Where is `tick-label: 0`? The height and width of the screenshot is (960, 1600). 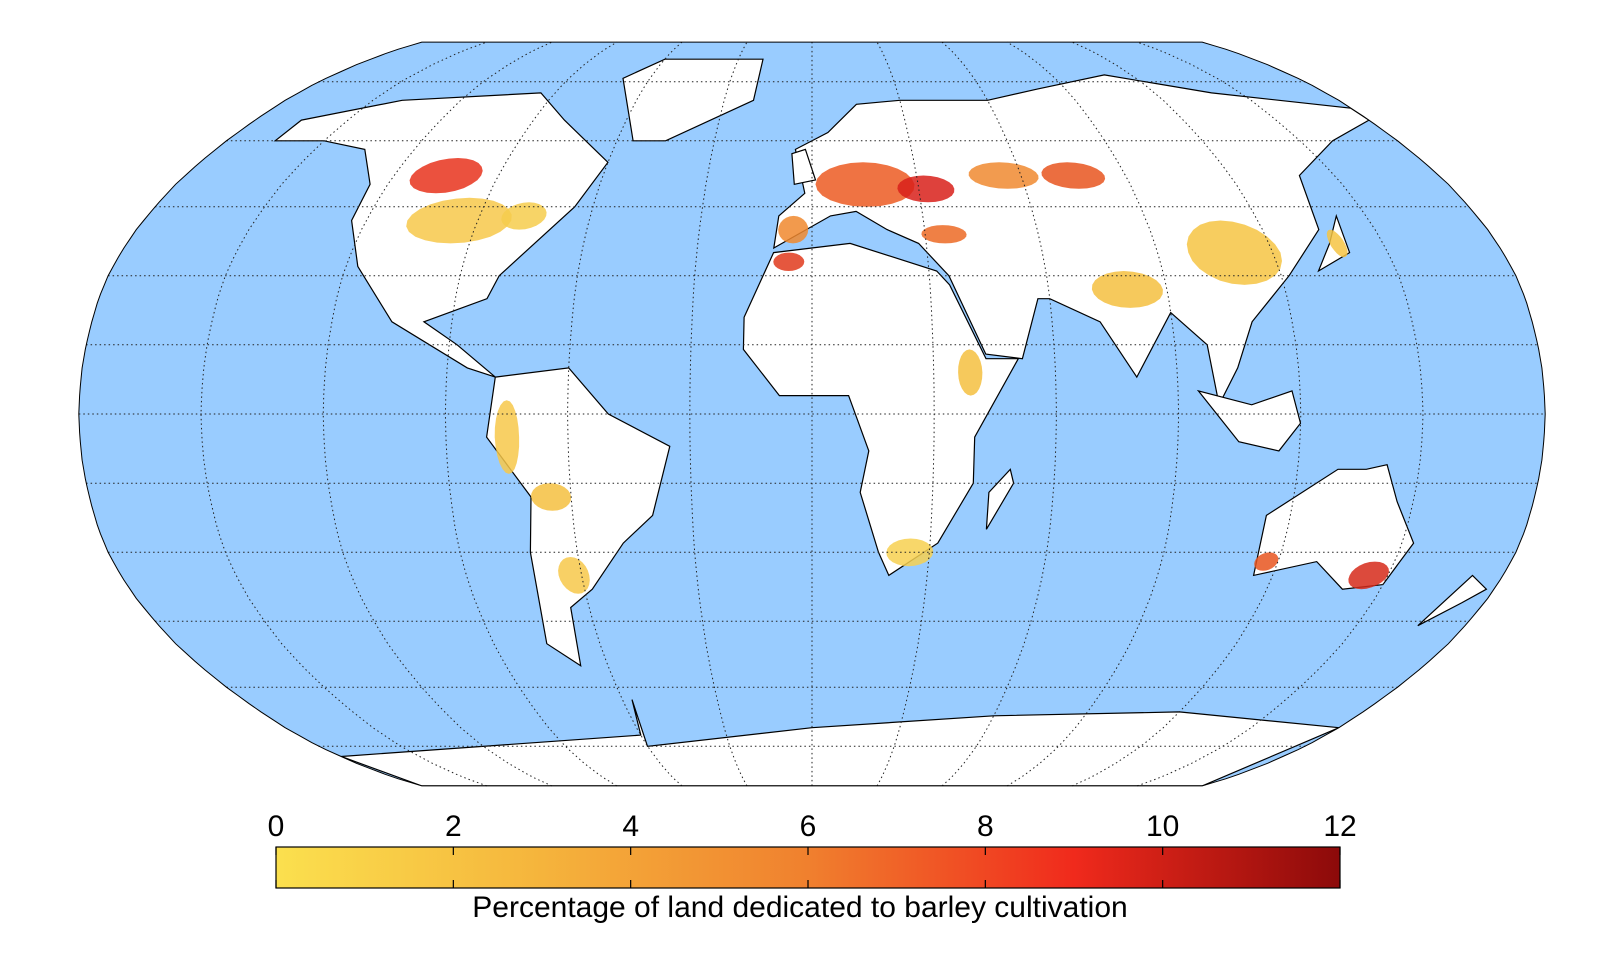 tick-label: 0 is located at coordinates (276, 826).